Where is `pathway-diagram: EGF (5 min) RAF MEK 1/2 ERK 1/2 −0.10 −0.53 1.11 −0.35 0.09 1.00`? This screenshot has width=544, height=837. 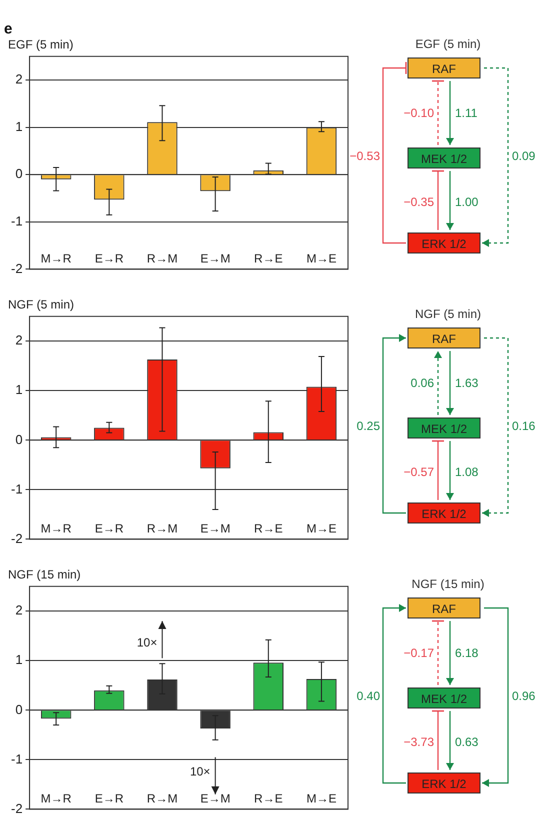 pathway-diagram: EGF (5 min) RAF MEK 1/2 ERK 1/2 −0.10 −0.53 1.11 −0.35 0.09 1.00 is located at coordinates (442, 145).